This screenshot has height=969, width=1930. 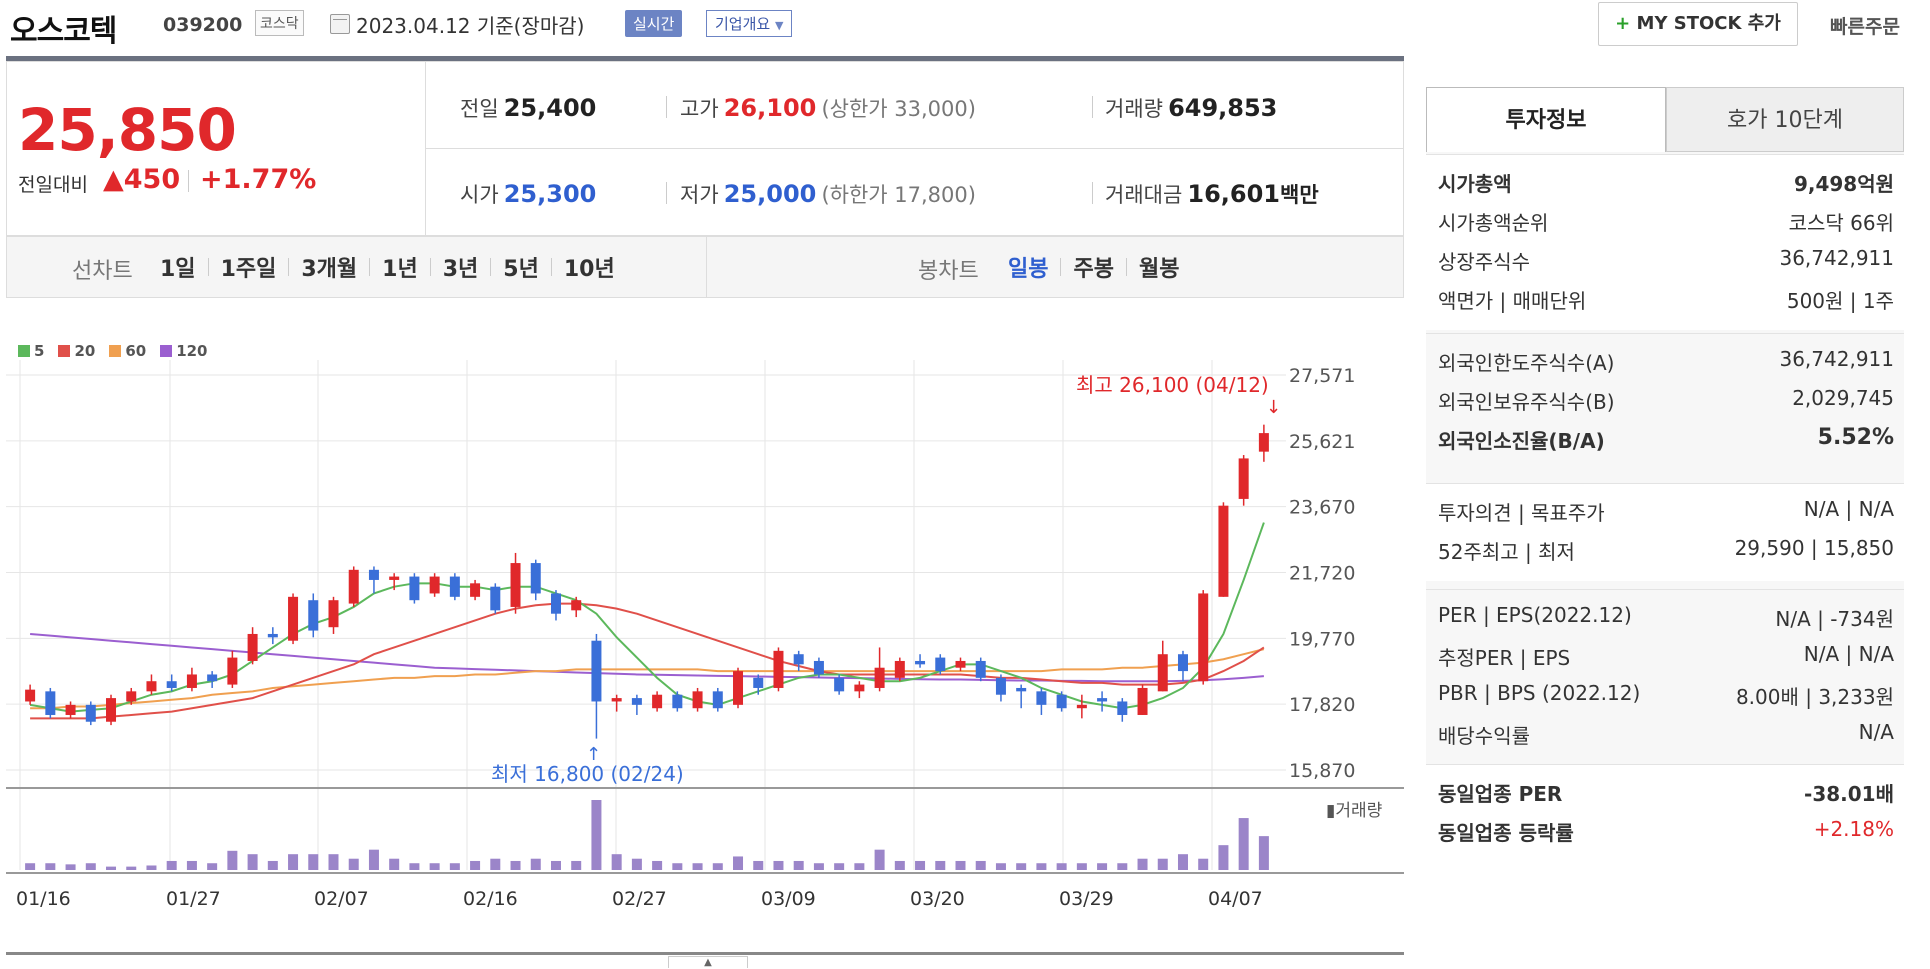 What do you see at coordinates (1233, 194) in the screenshot?
I see `amount-value: 16,601` at bounding box center [1233, 194].